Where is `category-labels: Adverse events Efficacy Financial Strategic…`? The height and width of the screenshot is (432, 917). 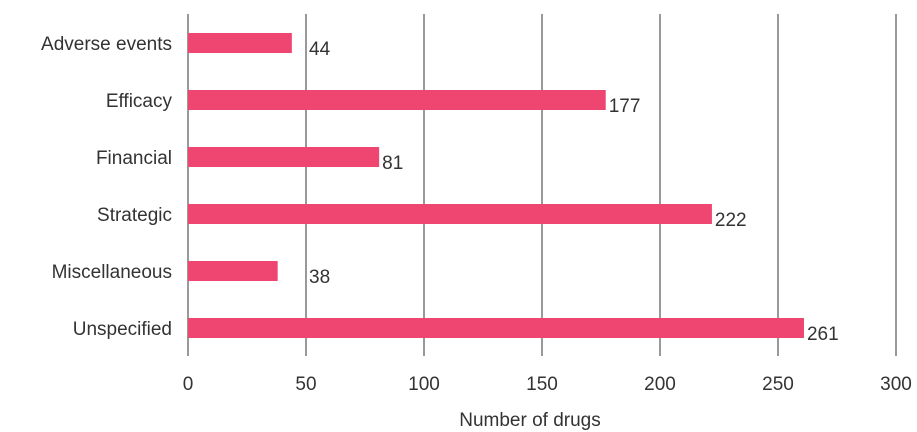 category-labels: Adverse events Efficacy Financial Strategic… is located at coordinates (106, 187).